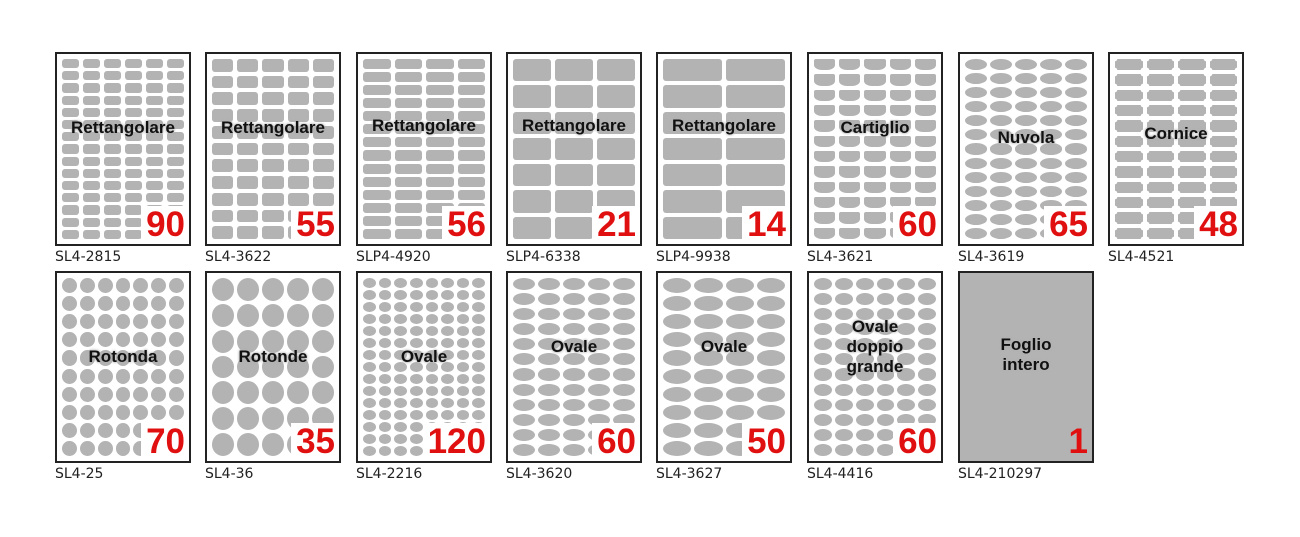 The height and width of the screenshot is (537, 1300). I want to click on sheet-card: Cornice 48 SL4-4521, so click(1176, 158).